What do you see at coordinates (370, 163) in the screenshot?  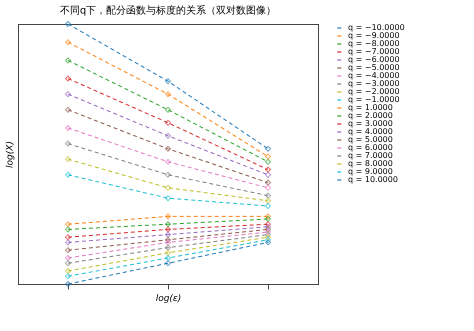 I see `legend-label: q = 8.0000` at bounding box center [370, 163].